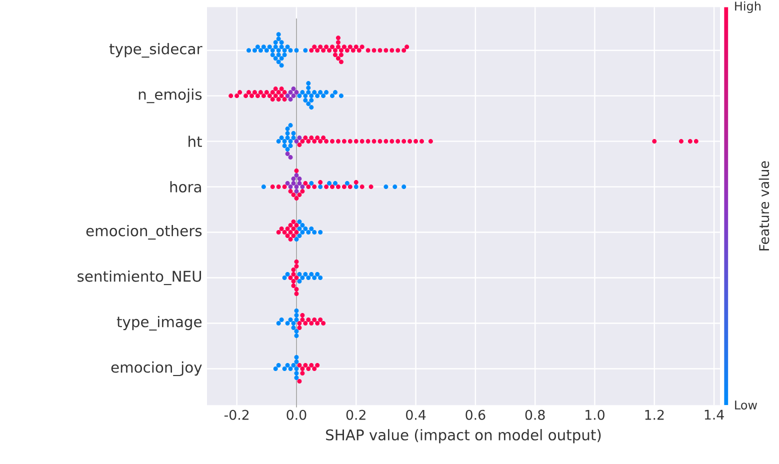 Image resolution: width=779 pixels, height=464 pixels. What do you see at coordinates (356, 415) in the screenshot?
I see `x-tick-label: 0.2` at bounding box center [356, 415].